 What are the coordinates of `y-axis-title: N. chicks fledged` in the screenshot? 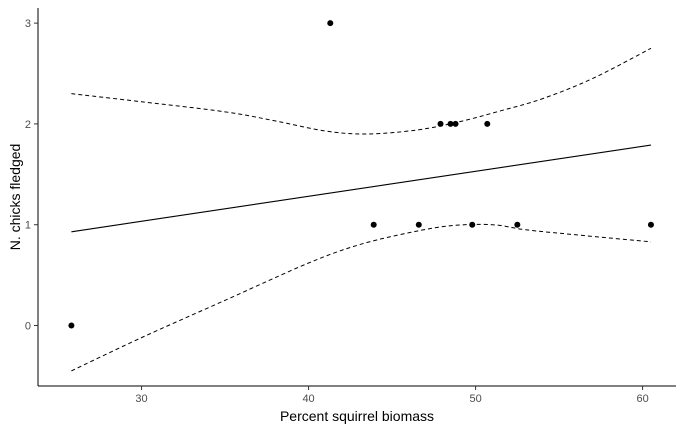 It's located at (15, 197).